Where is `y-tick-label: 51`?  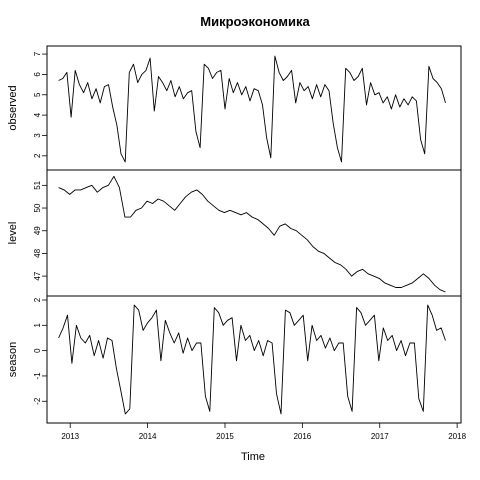
y-tick-label: 51 is located at coordinates (37, 184).